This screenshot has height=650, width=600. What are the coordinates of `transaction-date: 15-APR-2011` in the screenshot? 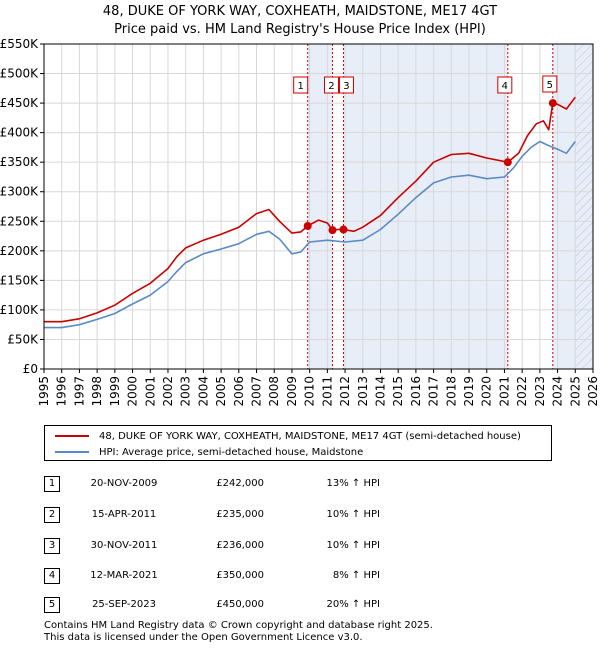 It's located at (124, 514).